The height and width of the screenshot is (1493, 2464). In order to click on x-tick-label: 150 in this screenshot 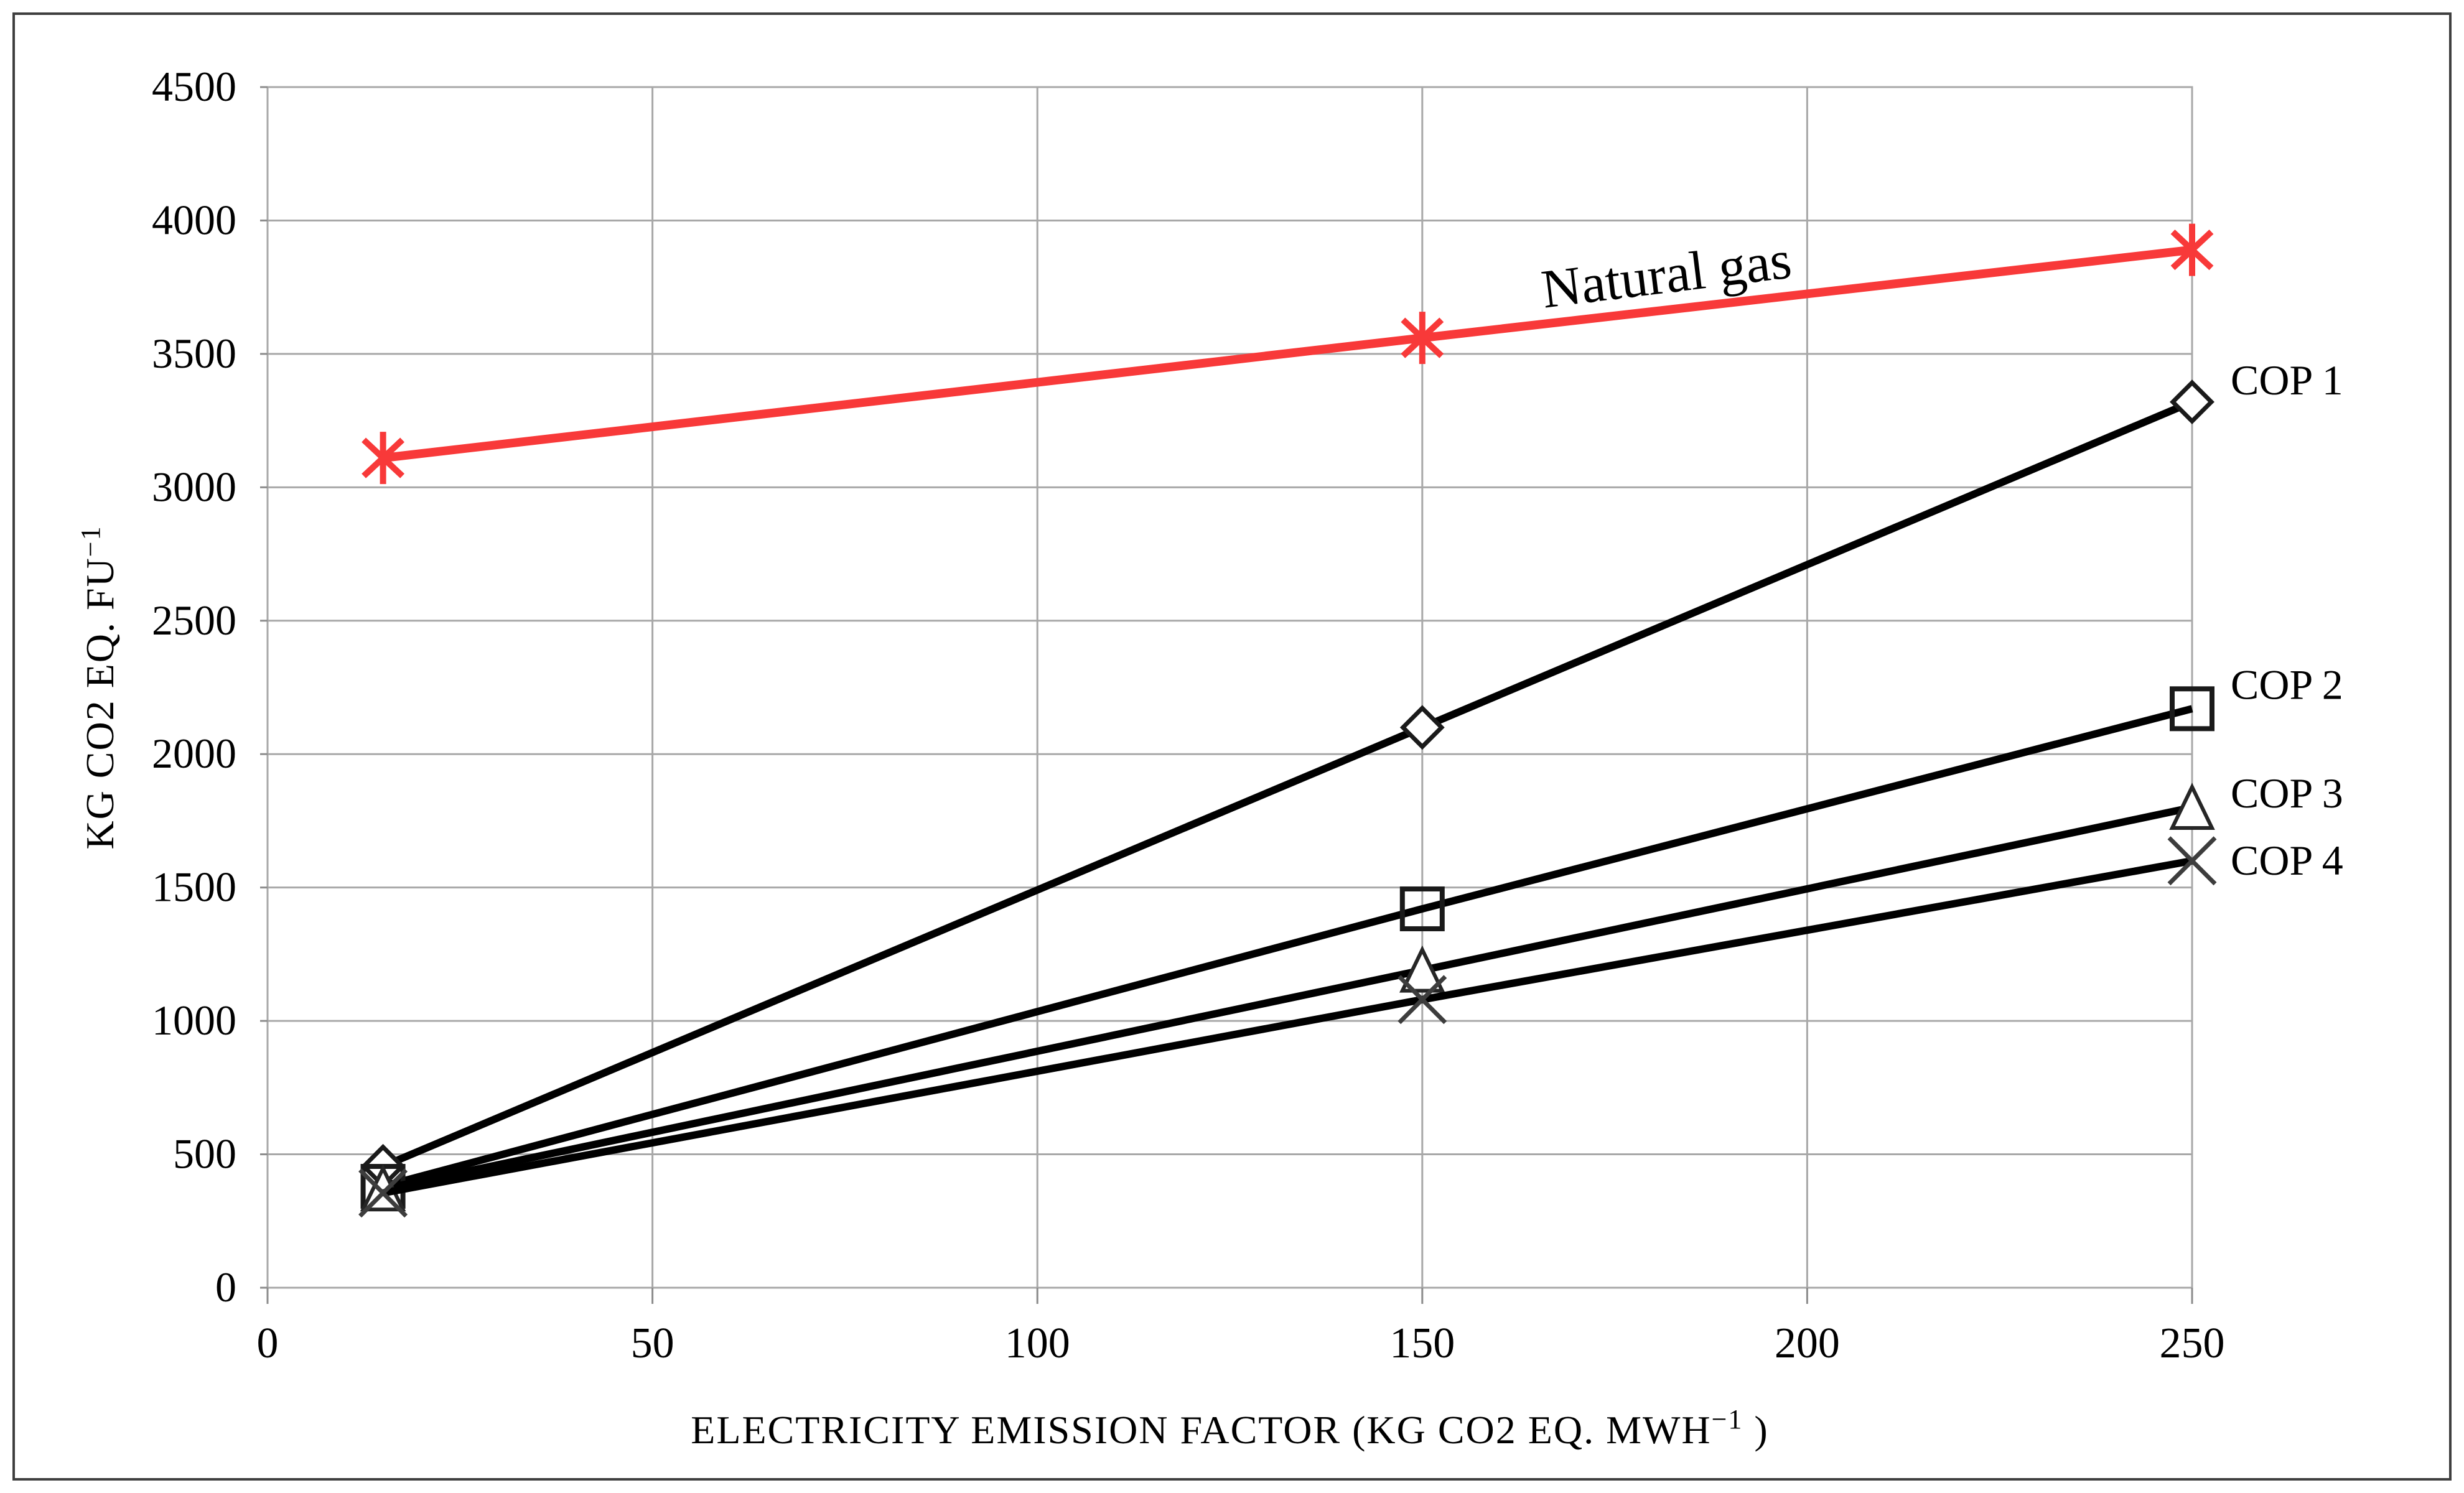, I will do `click(1422, 1343)`.